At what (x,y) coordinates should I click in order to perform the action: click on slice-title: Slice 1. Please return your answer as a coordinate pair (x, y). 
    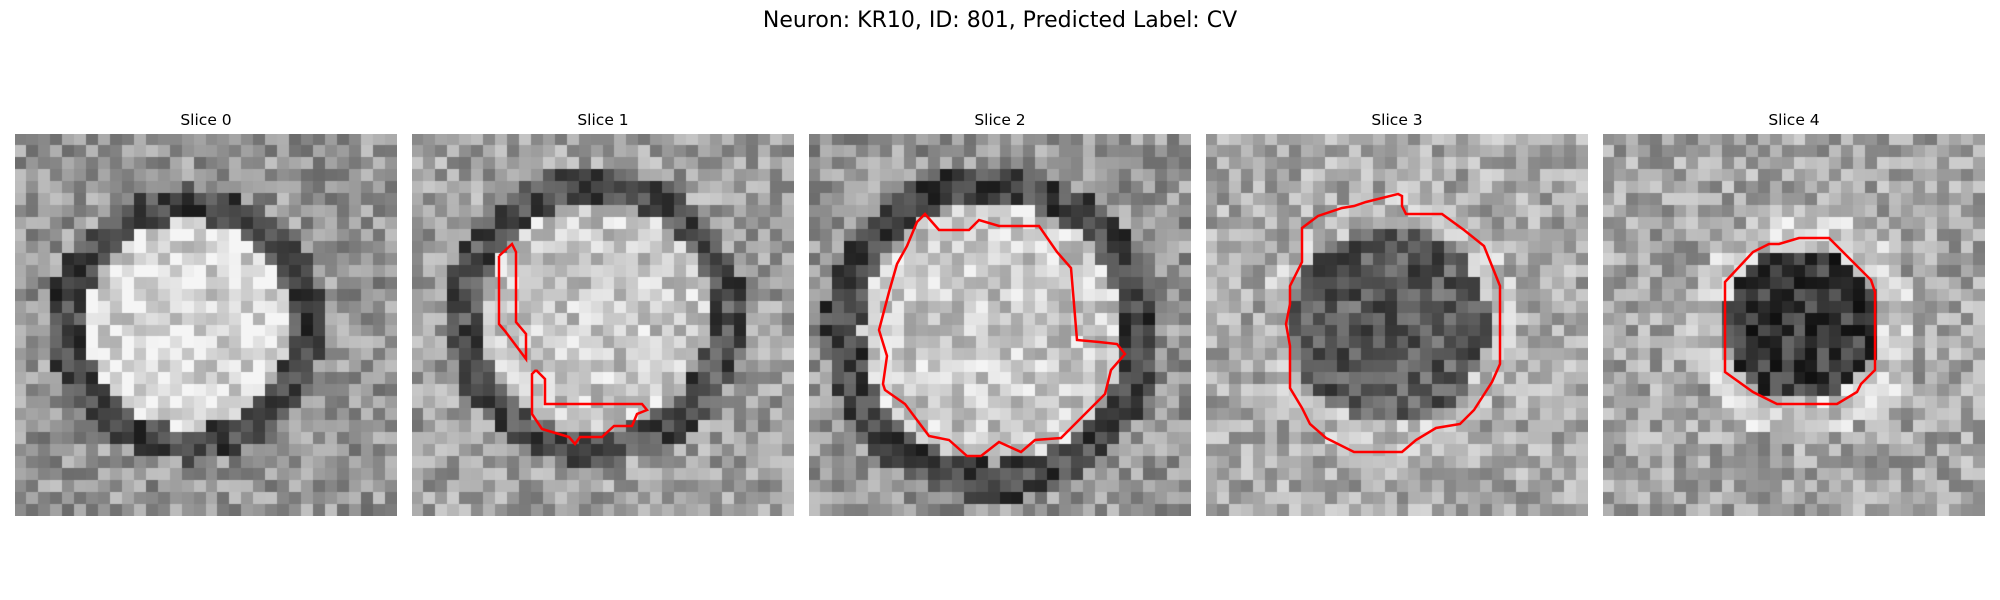
    Looking at the image, I should click on (603, 120).